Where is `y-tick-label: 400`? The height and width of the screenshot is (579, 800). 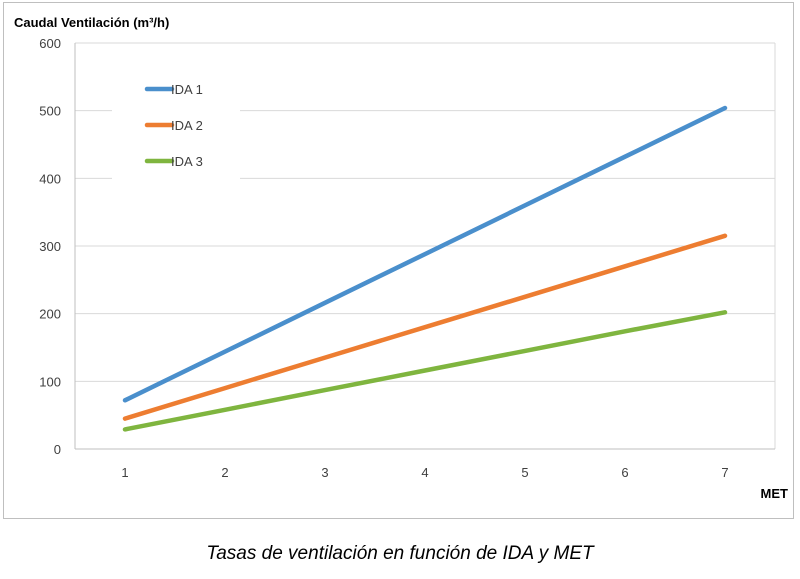 y-tick-label: 400 is located at coordinates (50, 178).